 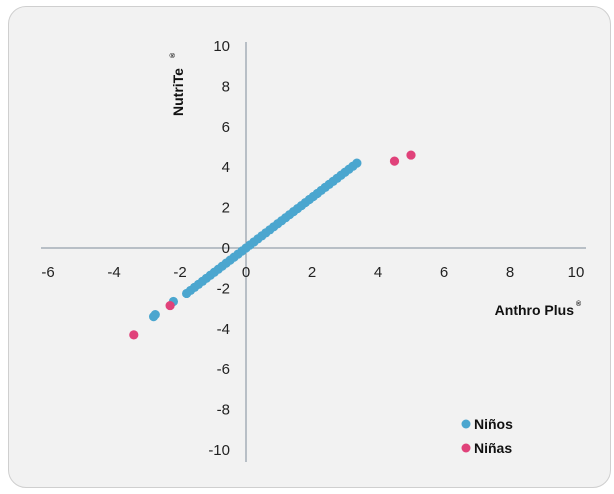 I want to click on legend-marker-ninos, so click(x=466, y=424).